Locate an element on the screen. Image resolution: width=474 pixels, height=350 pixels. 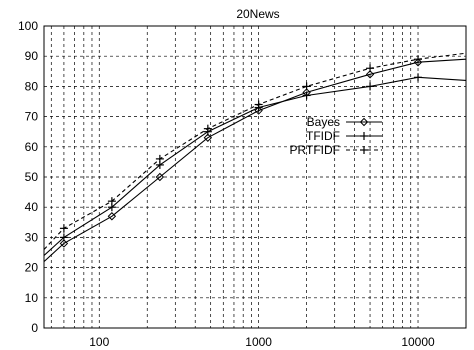
x-tick-label: 1000 is located at coordinates (258, 342).